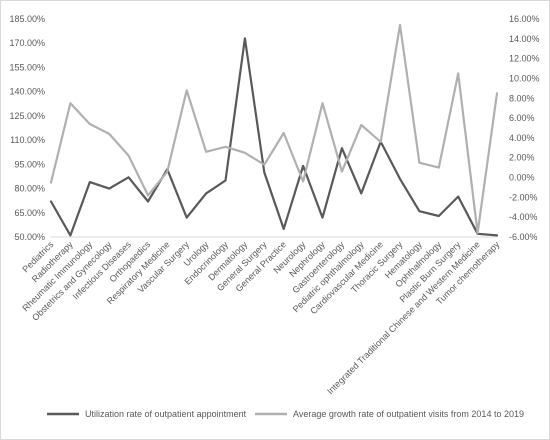 The height and width of the screenshot is (440, 550). What do you see at coordinates (524, 59) in the screenshot?
I see `right-tick-label: 12.00%` at bounding box center [524, 59].